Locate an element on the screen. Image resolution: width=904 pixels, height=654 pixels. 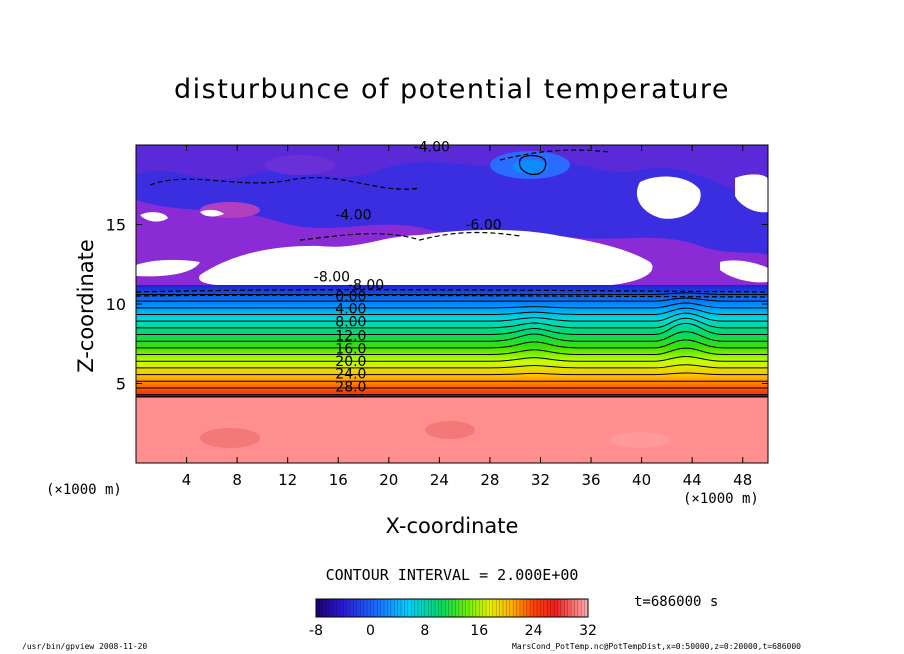
white-gap-main is located at coordinates (426, 257).